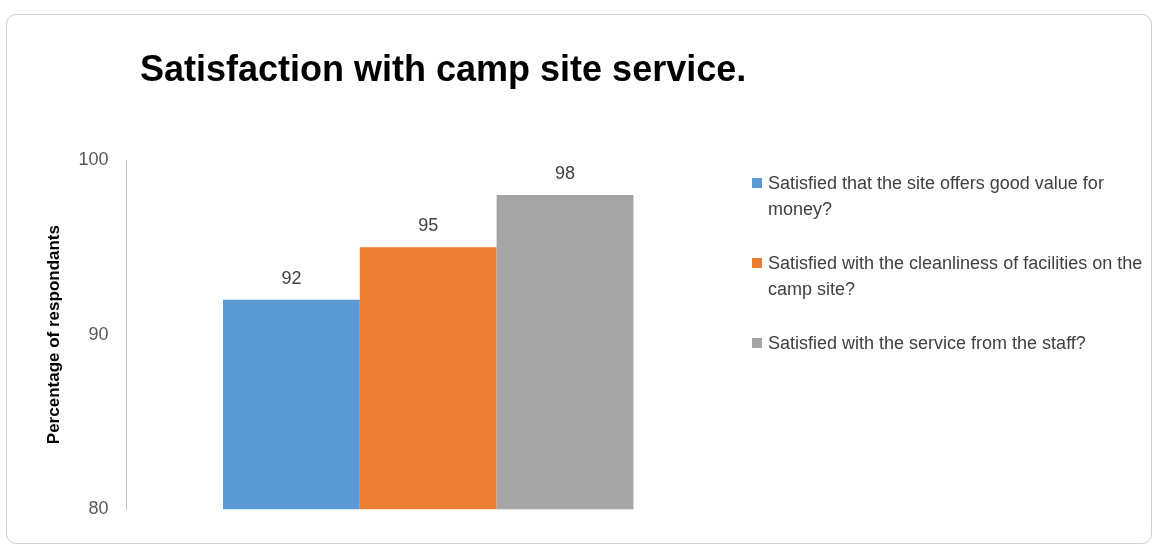  What do you see at coordinates (936, 196) in the screenshot?
I see `legend-label: Satisfied that the site offers good value for money?` at bounding box center [936, 196].